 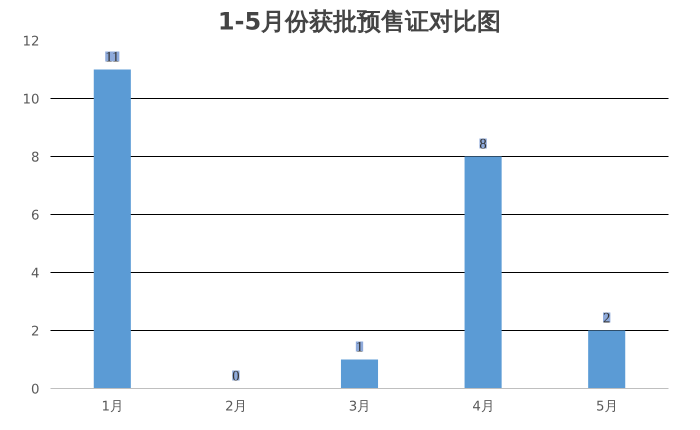 I want to click on chart-title: 1-5月份获批预售证对比图, so click(x=360, y=22).